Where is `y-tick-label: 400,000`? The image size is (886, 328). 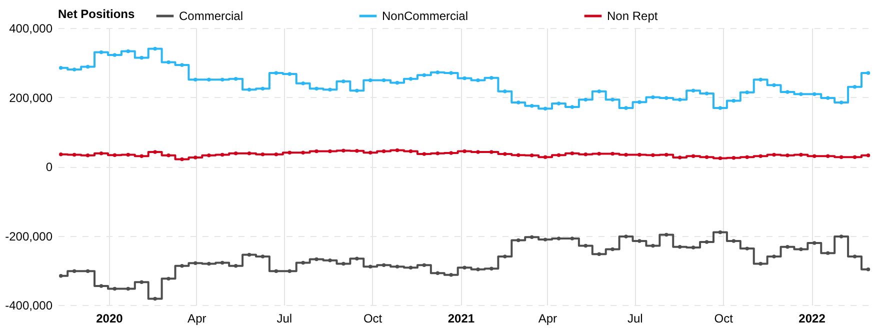 y-tick-label: 400,000 is located at coordinates (31, 29).